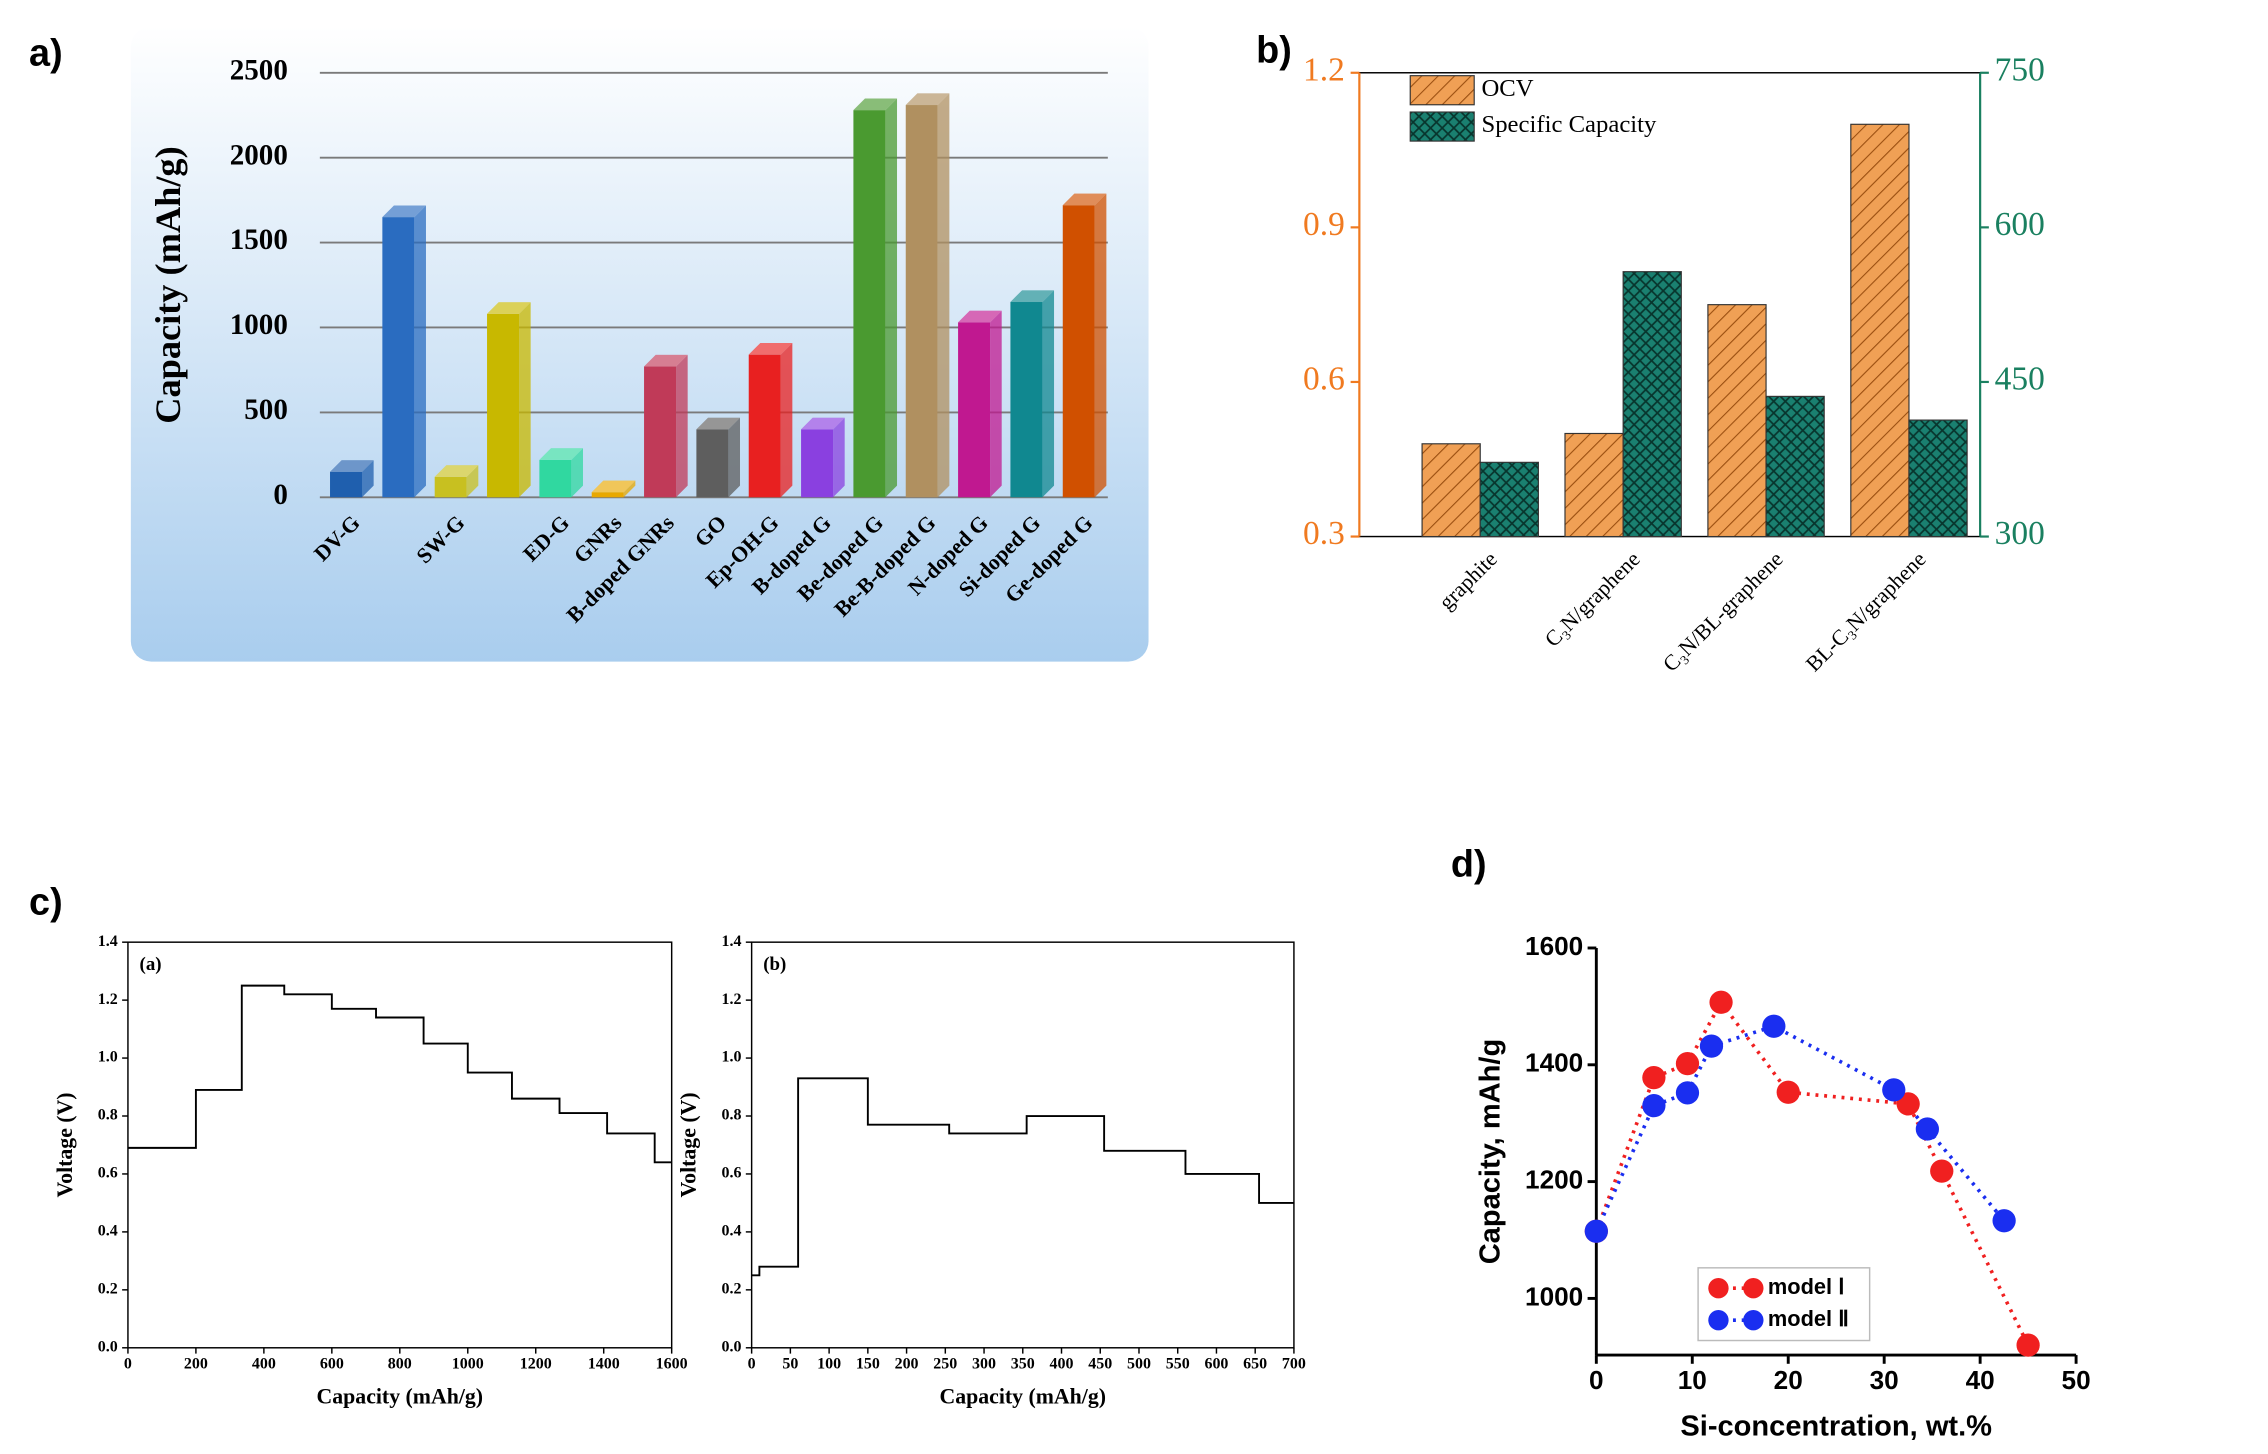  Describe the element at coordinates (731, 1231) in the screenshot. I see `y-tick-label: 0.4` at that location.